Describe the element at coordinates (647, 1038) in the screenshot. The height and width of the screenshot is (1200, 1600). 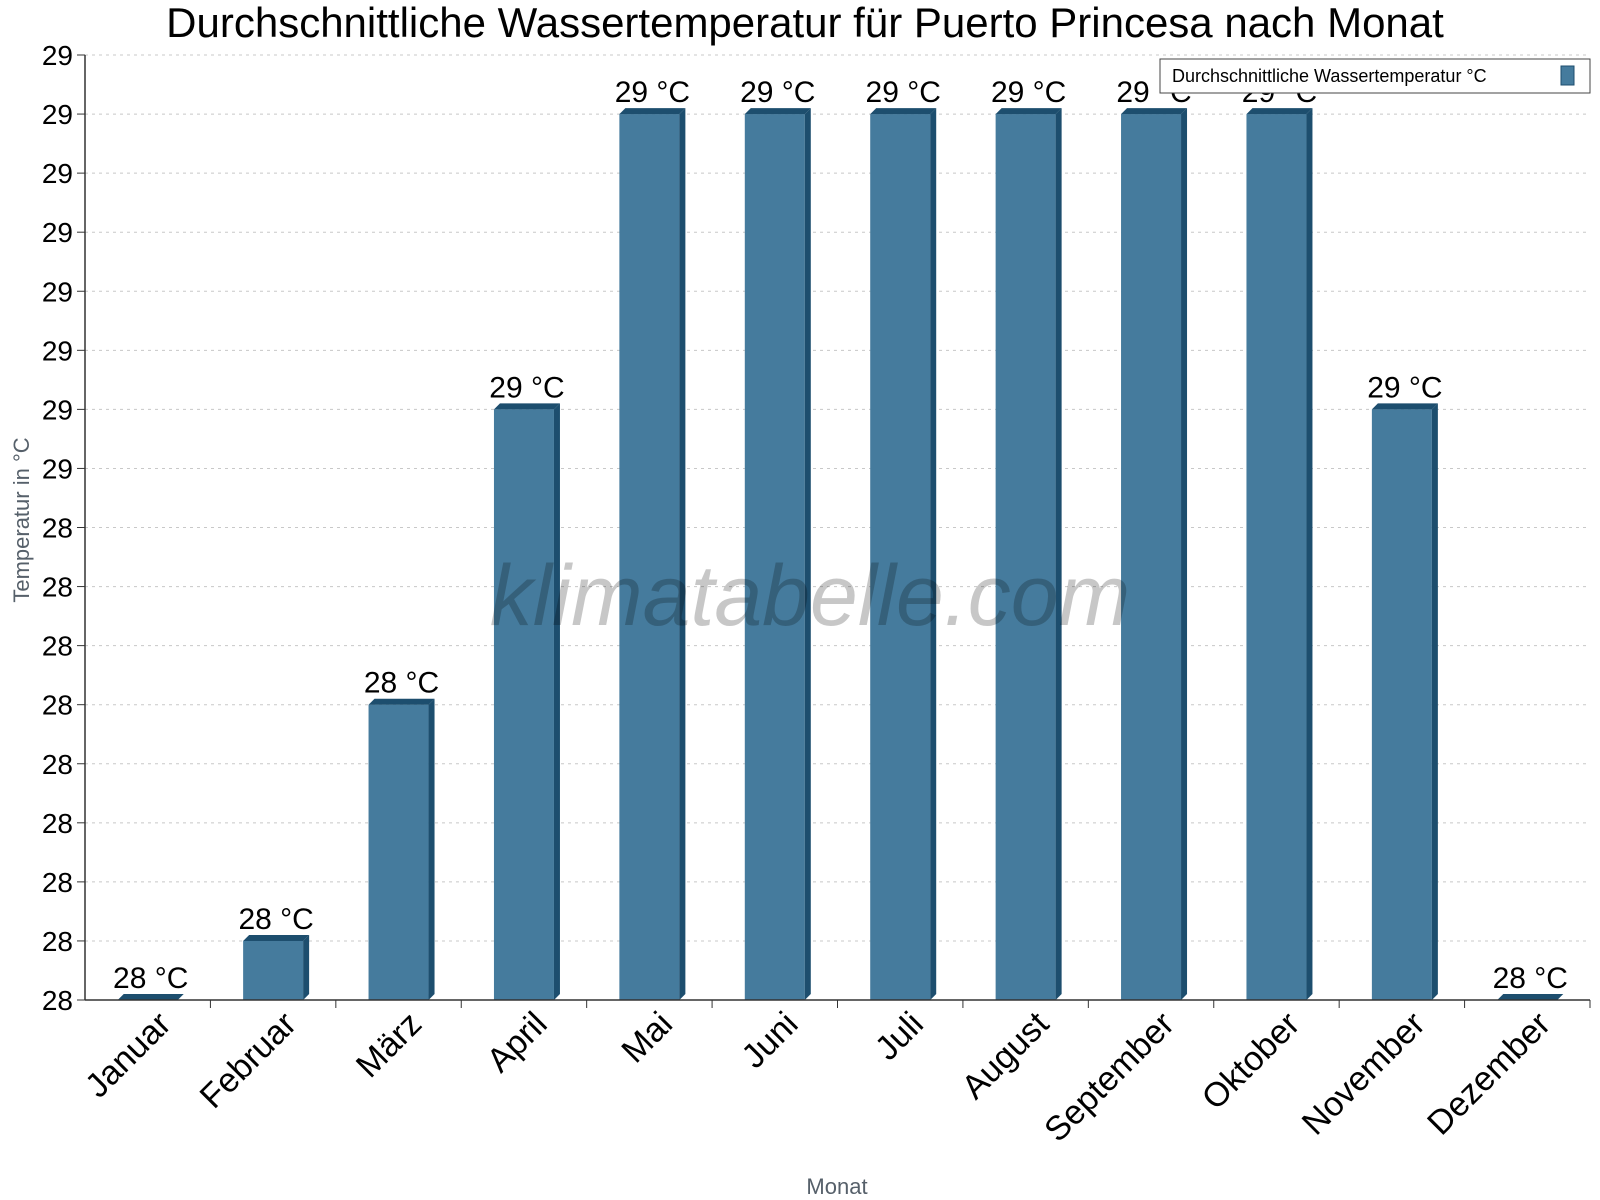
I see `x-tick-label: Mai` at that location.